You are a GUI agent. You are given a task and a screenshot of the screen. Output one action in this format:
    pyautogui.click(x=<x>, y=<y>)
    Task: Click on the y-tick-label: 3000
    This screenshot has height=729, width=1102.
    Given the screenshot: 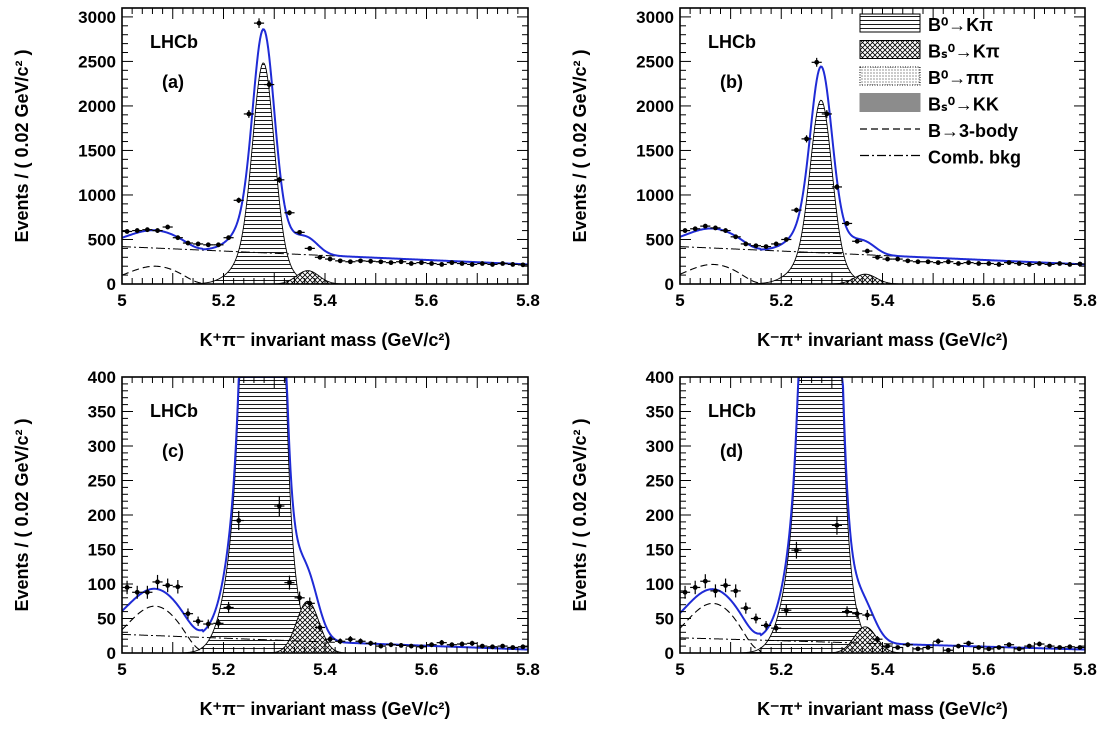 What is the action you would take?
    pyautogui.click(x=655, y=17)
    